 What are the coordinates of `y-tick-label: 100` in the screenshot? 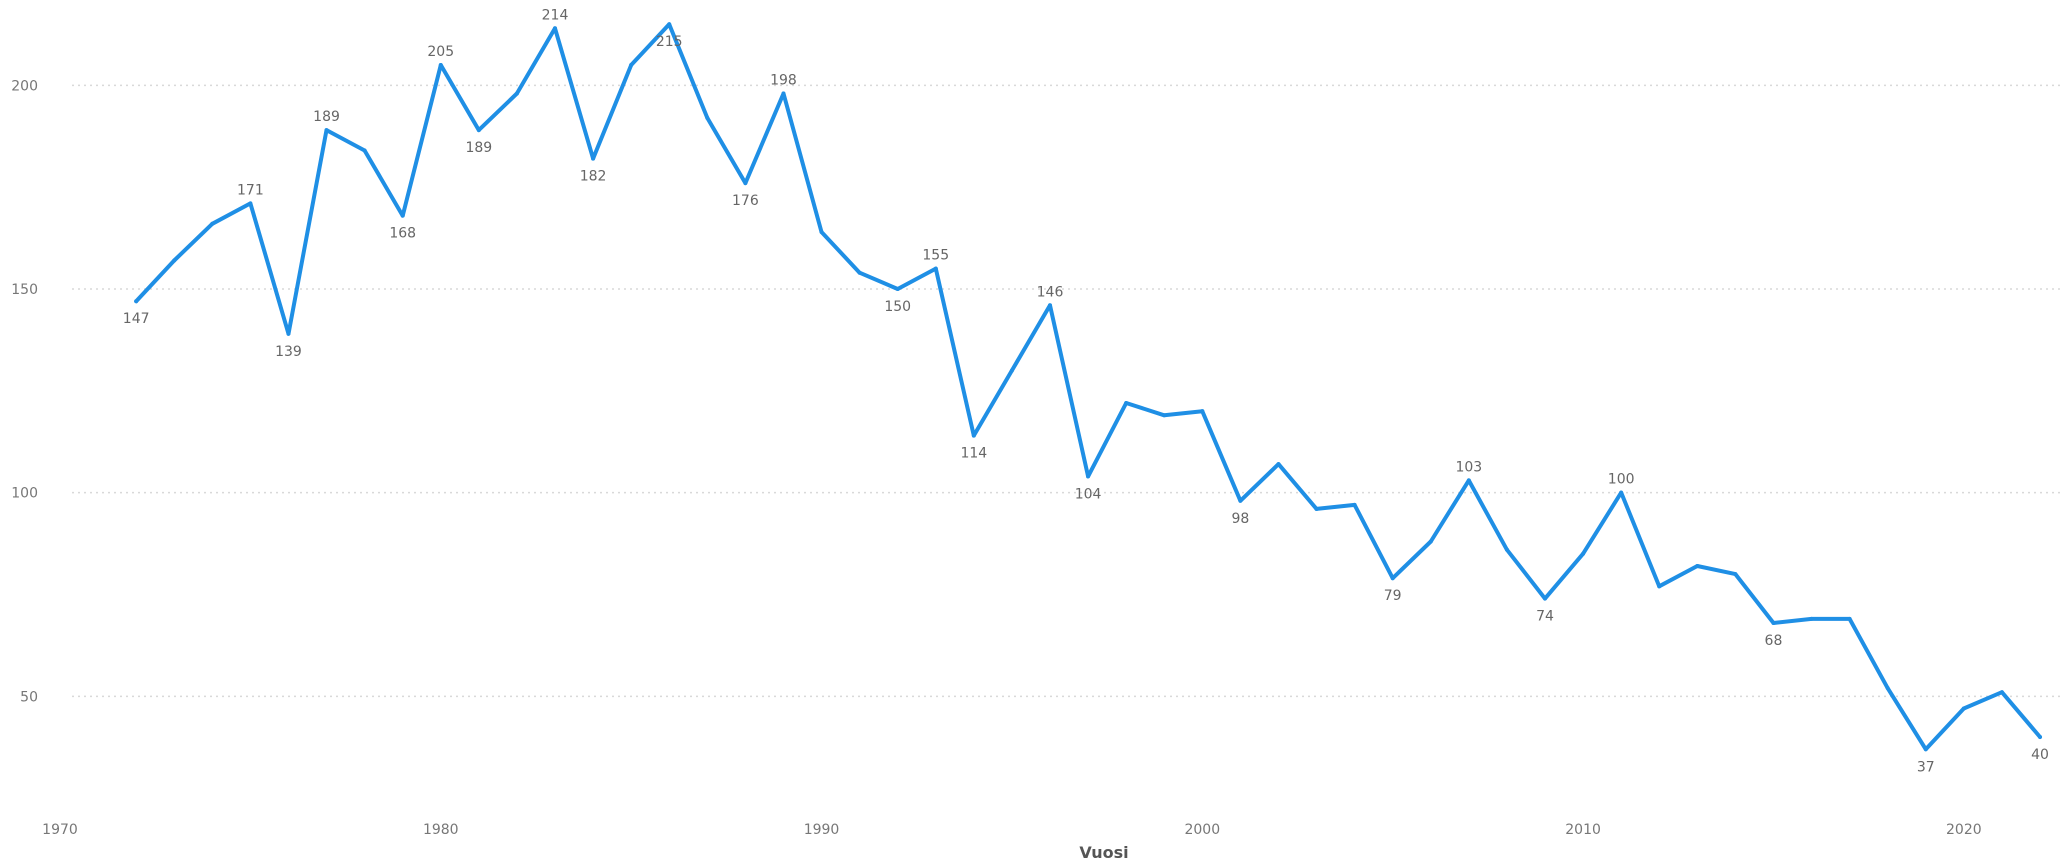 It's located at (24, 494).